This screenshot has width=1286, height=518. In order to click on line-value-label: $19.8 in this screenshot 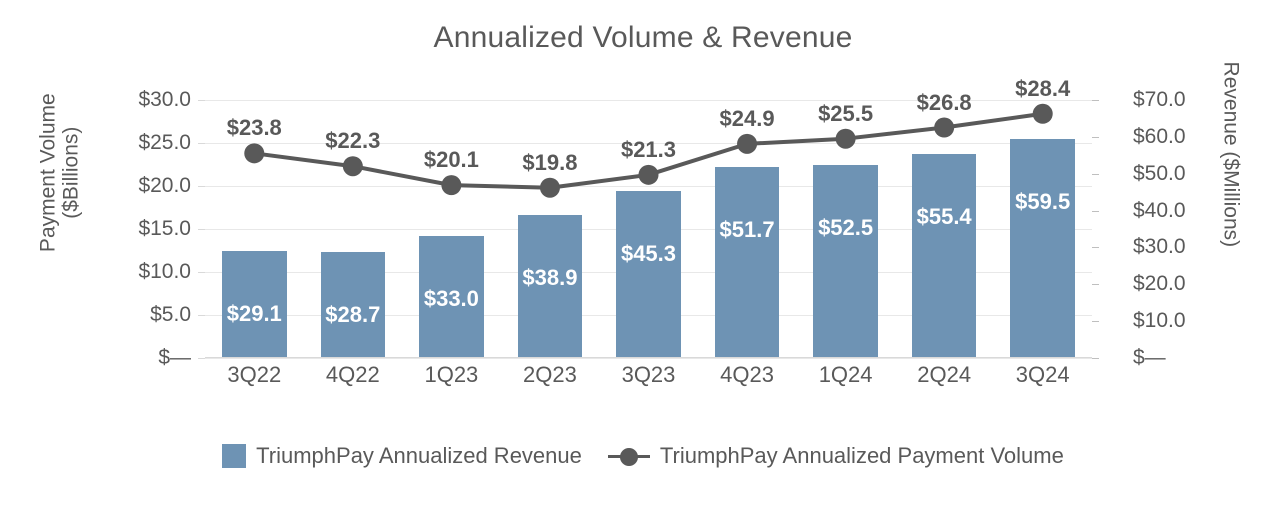, I will do `click(550, 162)`.